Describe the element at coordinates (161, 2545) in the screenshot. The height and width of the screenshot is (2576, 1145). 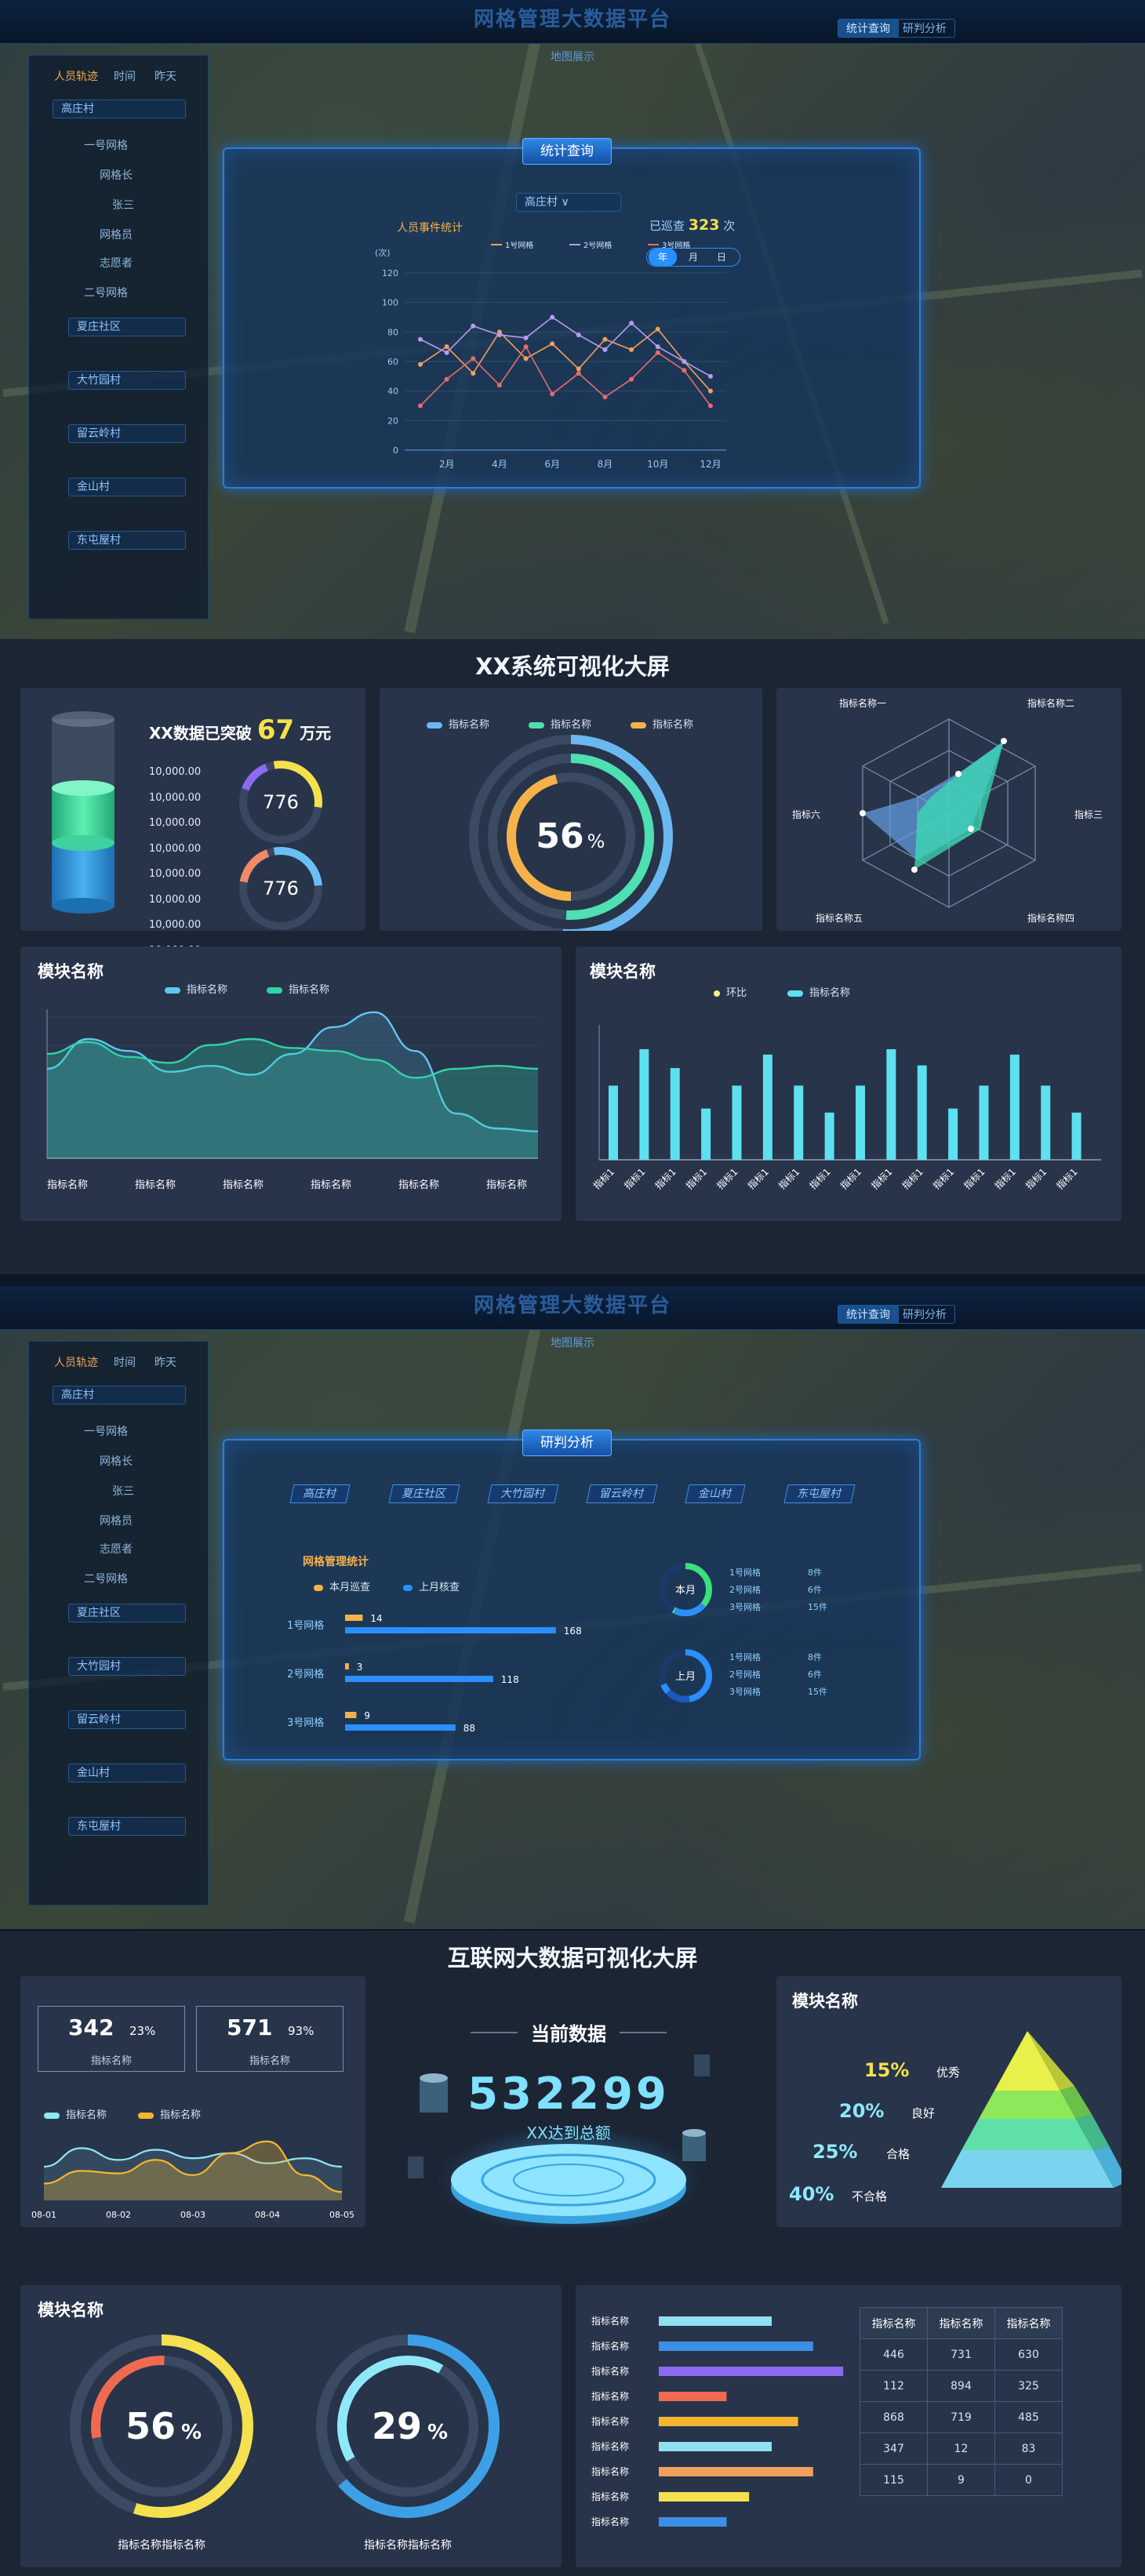
I see `svg-text: 指标名称指标名称` at that location.